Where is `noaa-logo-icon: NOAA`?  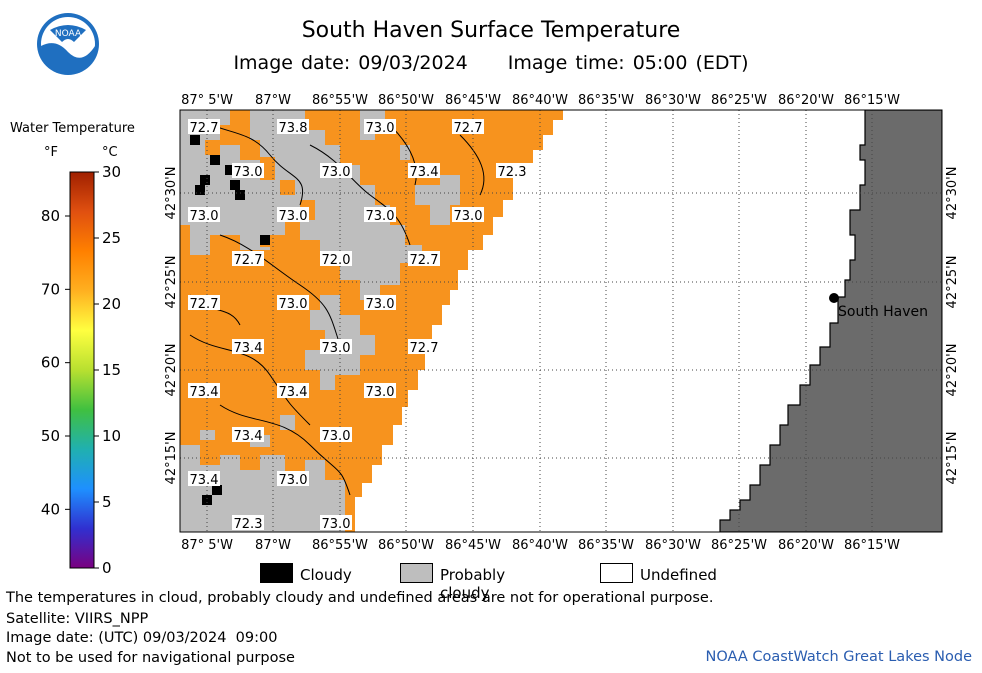
noaa-logo-icon: NOAA is located at coordinates (68, 44).